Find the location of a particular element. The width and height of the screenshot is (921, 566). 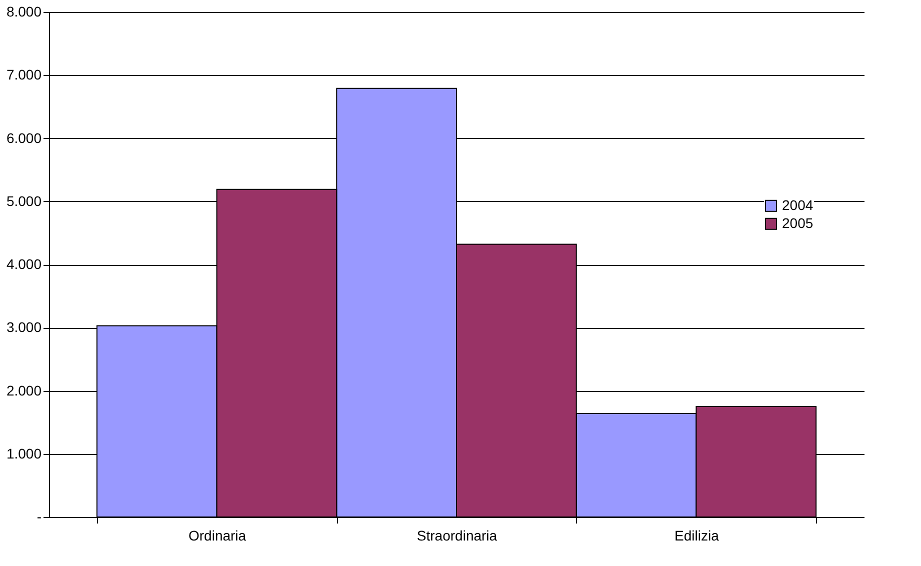

x-tick-label: Straordinaria is located at coordinates (457, 536).